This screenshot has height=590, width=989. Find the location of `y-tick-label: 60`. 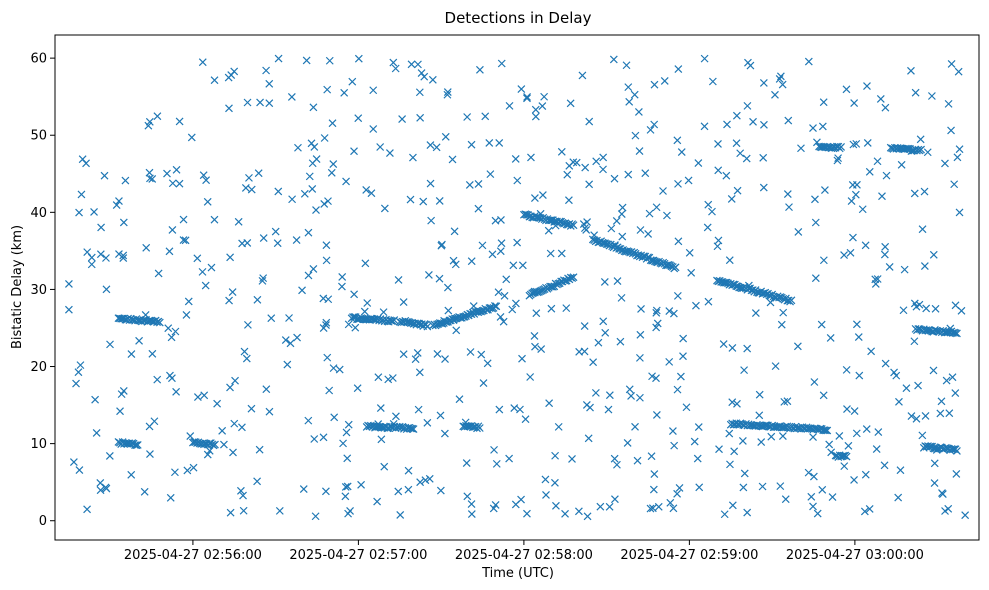

y-tick-label: 60 is located at coordinates (38, 59).